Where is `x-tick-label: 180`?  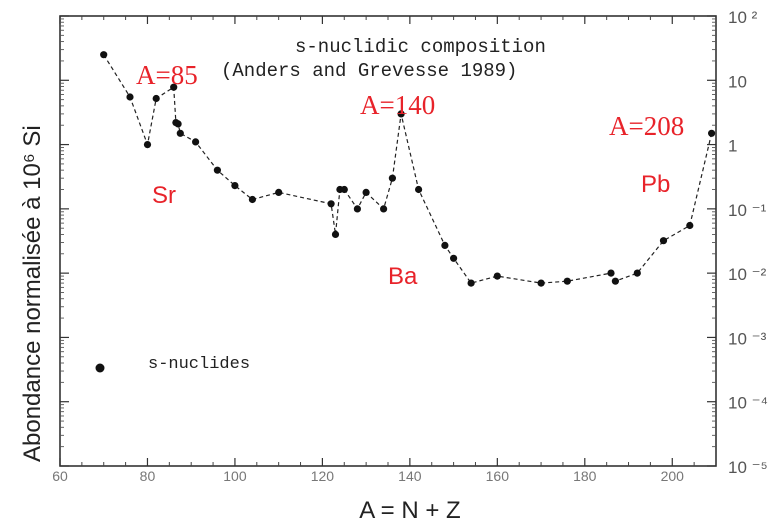 x-tick-label: 180 is located at coordinates (585, 476).